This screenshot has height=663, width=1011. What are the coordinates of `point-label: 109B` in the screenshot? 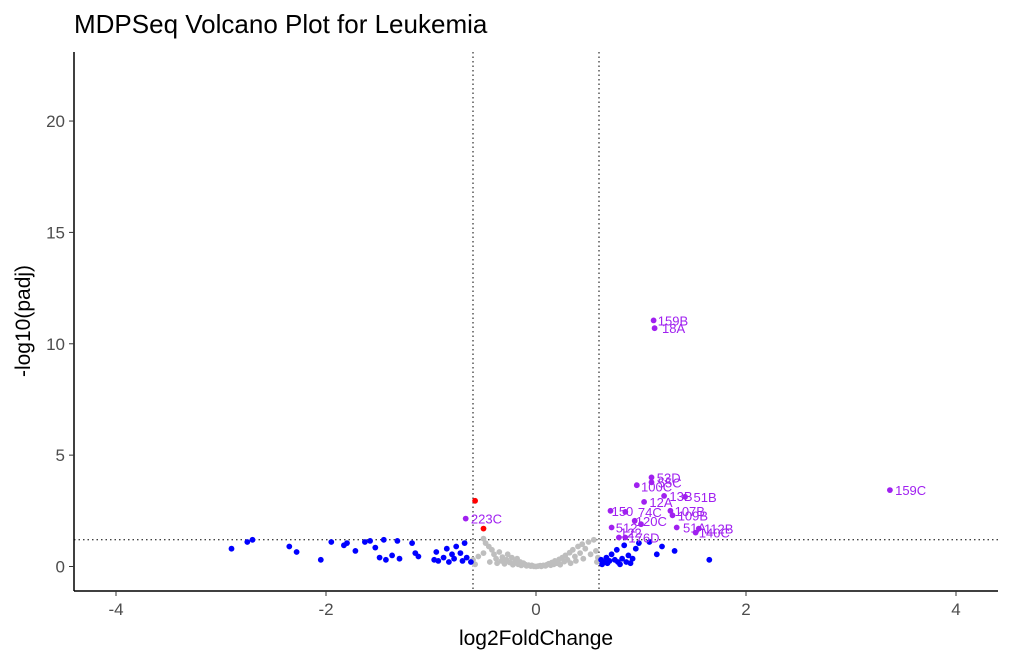 It's located at (693, 515).